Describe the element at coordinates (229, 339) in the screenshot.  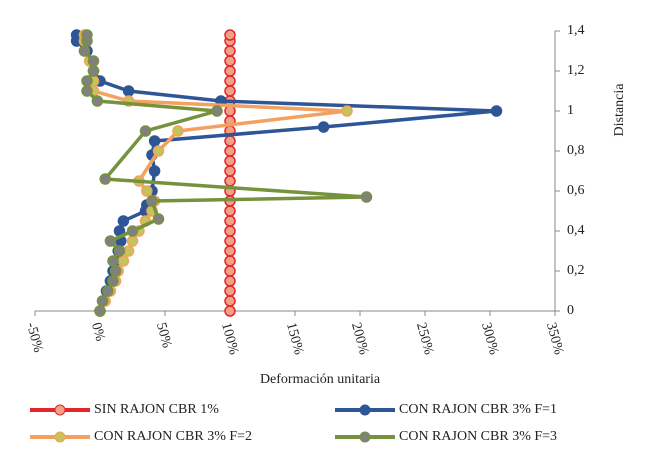
I see `x-tick-label: 100%` at that location.